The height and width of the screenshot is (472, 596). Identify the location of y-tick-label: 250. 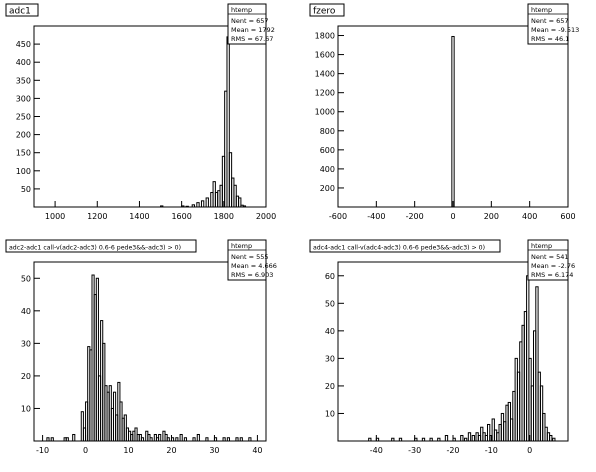
(23, 117).